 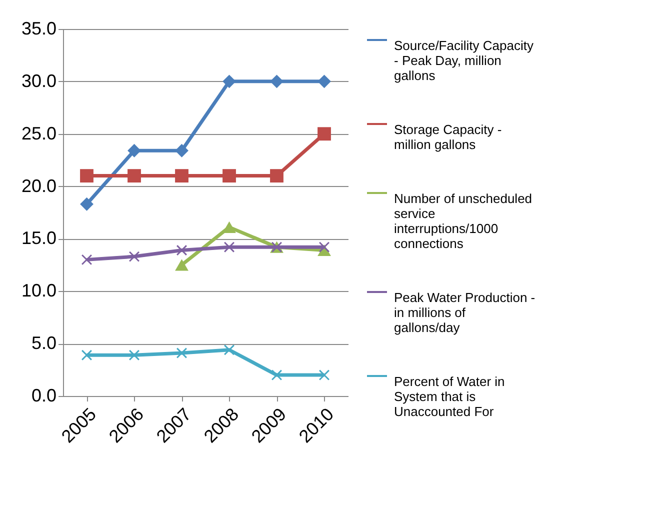 I want to click on legend-label: Source/Facility Capacity - Peak Day, million gallons, so click(x=464, y=60).